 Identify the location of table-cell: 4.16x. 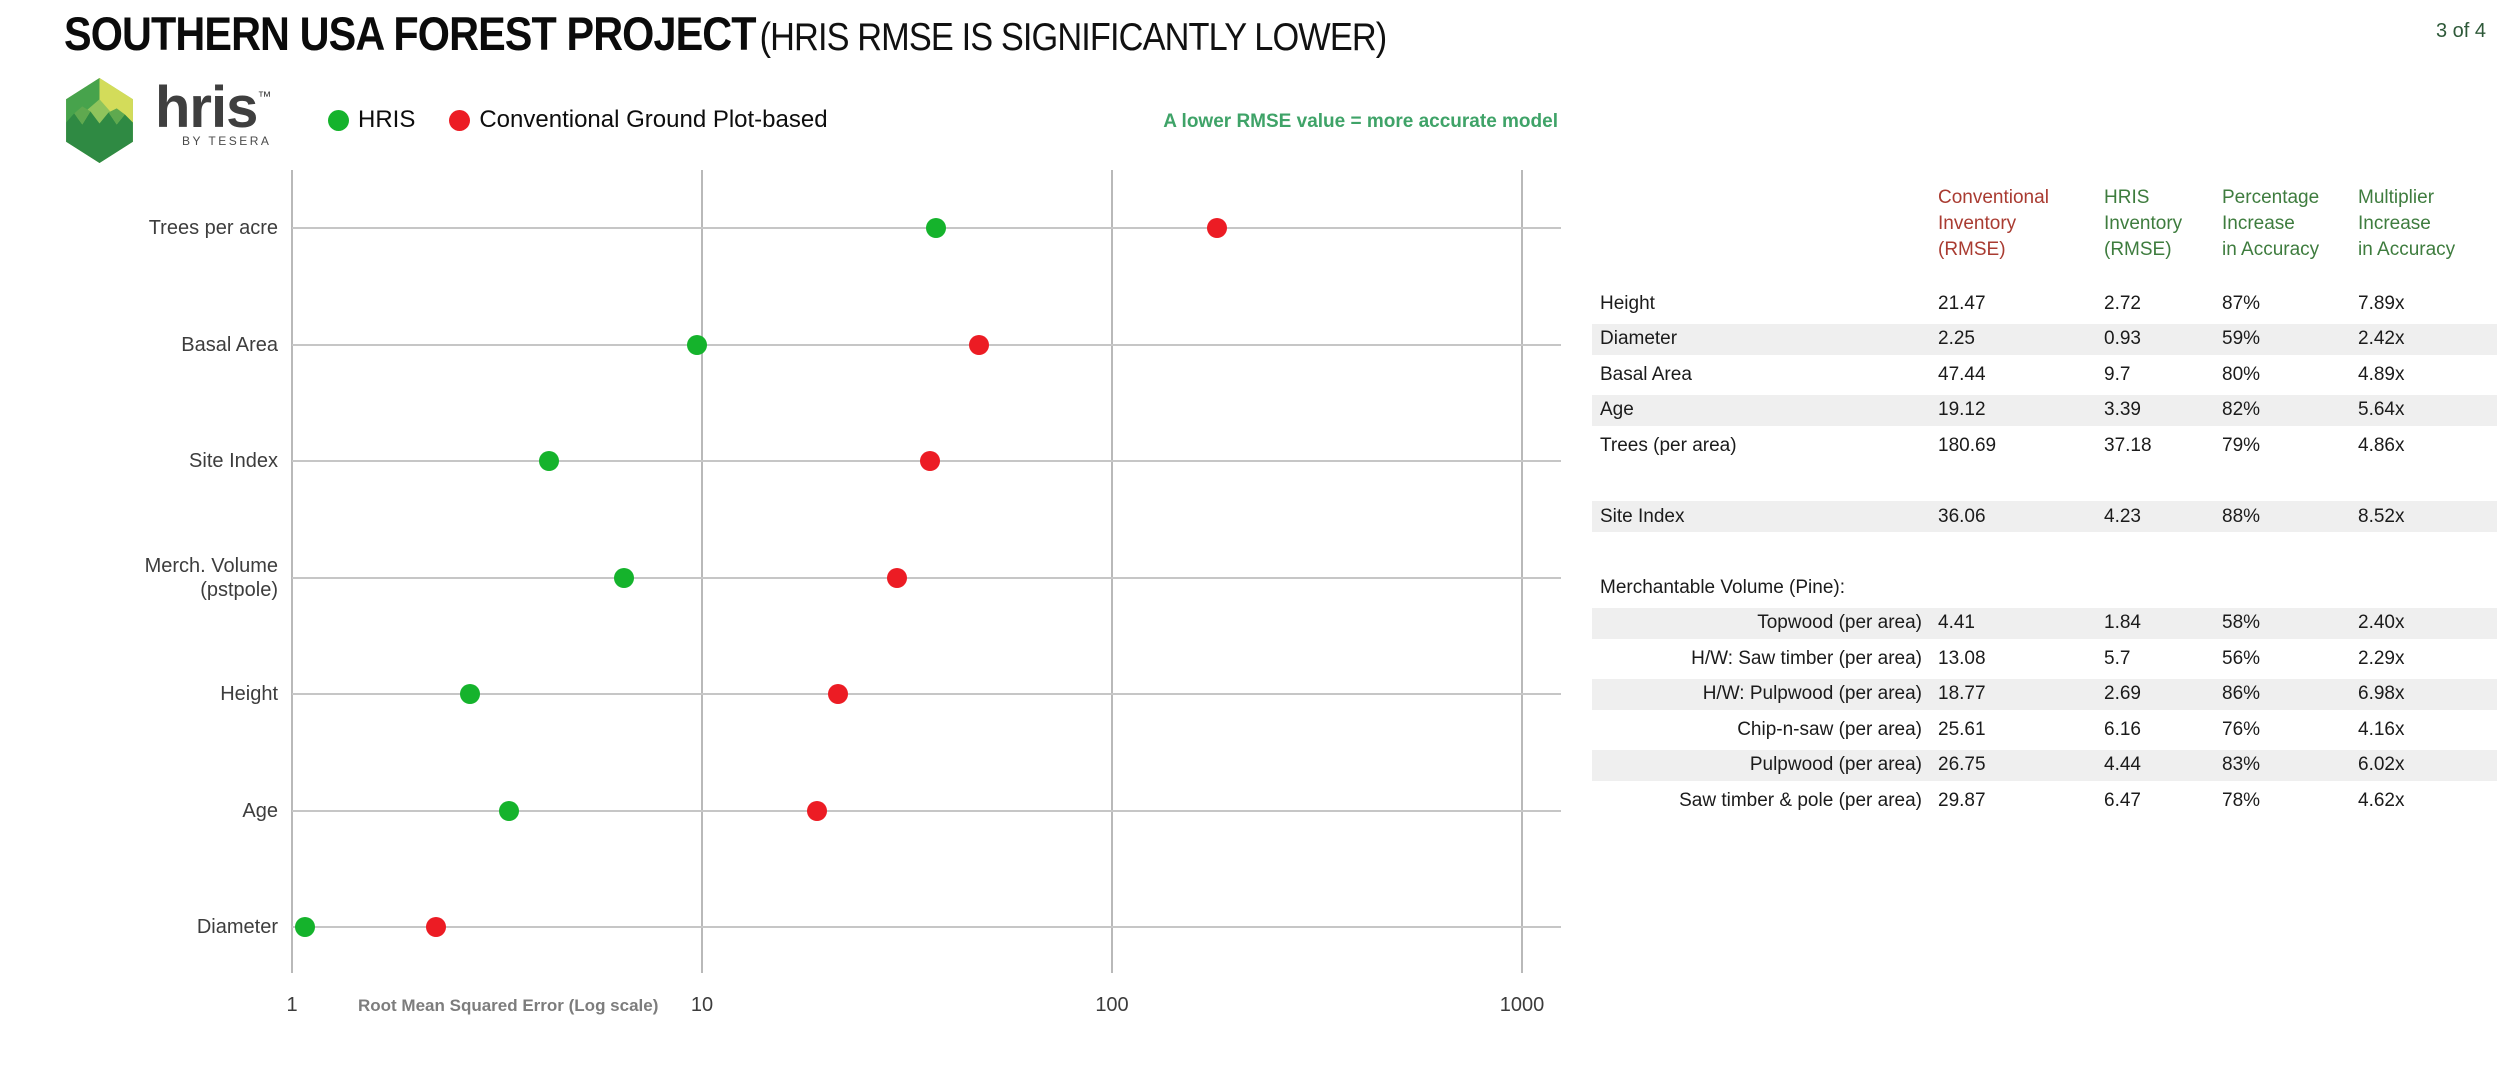
(2381, 729).